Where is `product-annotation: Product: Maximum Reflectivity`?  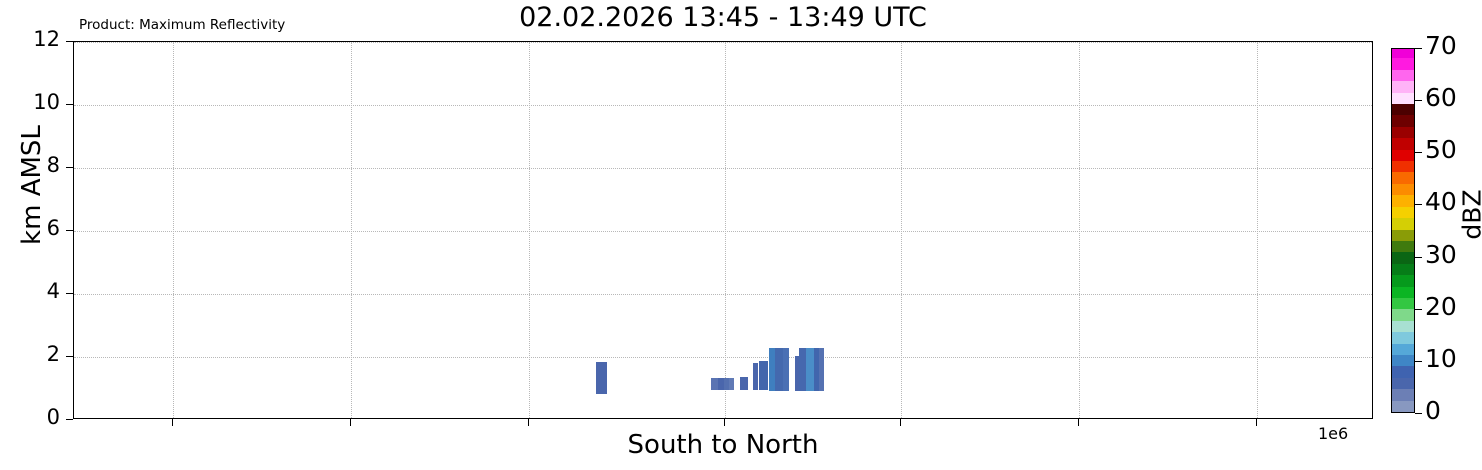
product-annotation: Product: Maximum Reflectivity is located at coordinates (182, 25).